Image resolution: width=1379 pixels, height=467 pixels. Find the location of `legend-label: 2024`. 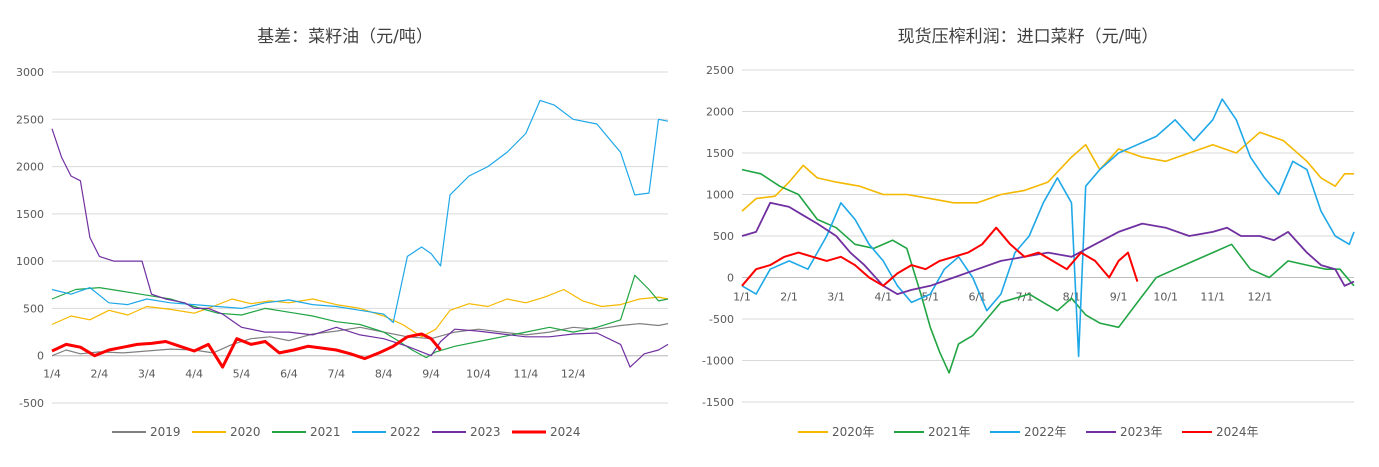

legend-label: 2024 is located at coordinates (565, 432).